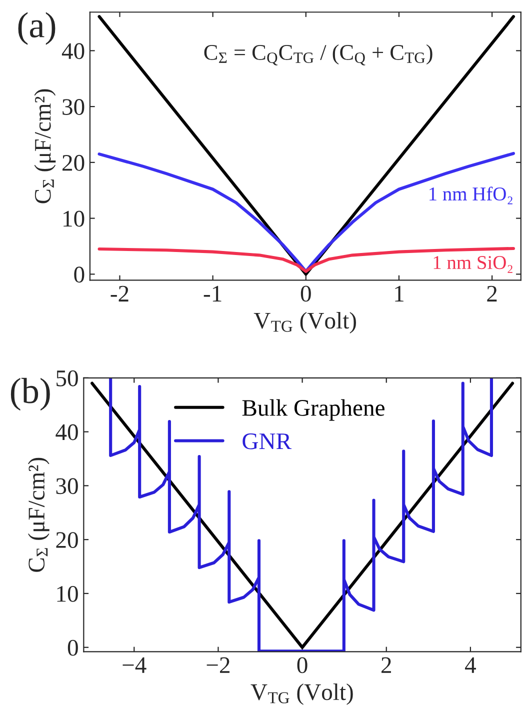 This screenshot has width=523, height=713. Describe the element at coordinates (30, 394) in the screenshot. I see `chart-title: (b)` at that location.